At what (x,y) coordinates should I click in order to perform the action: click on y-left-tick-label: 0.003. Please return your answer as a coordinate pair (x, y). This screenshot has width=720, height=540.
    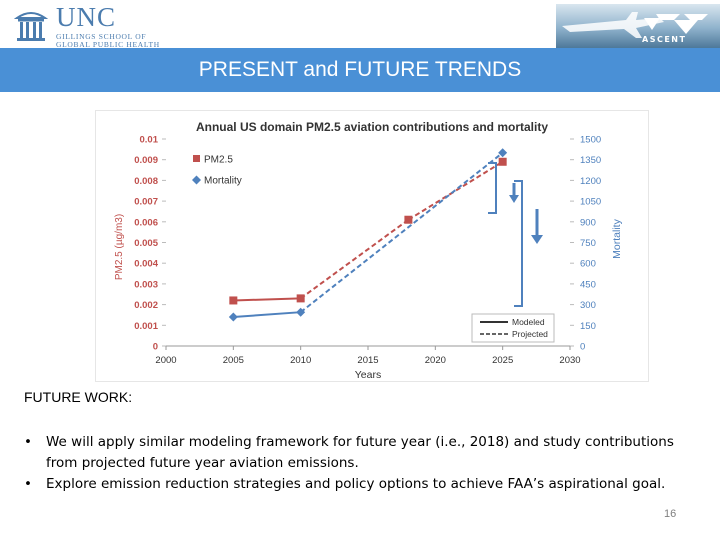
    Looking at the image, I should click on (146, 284).